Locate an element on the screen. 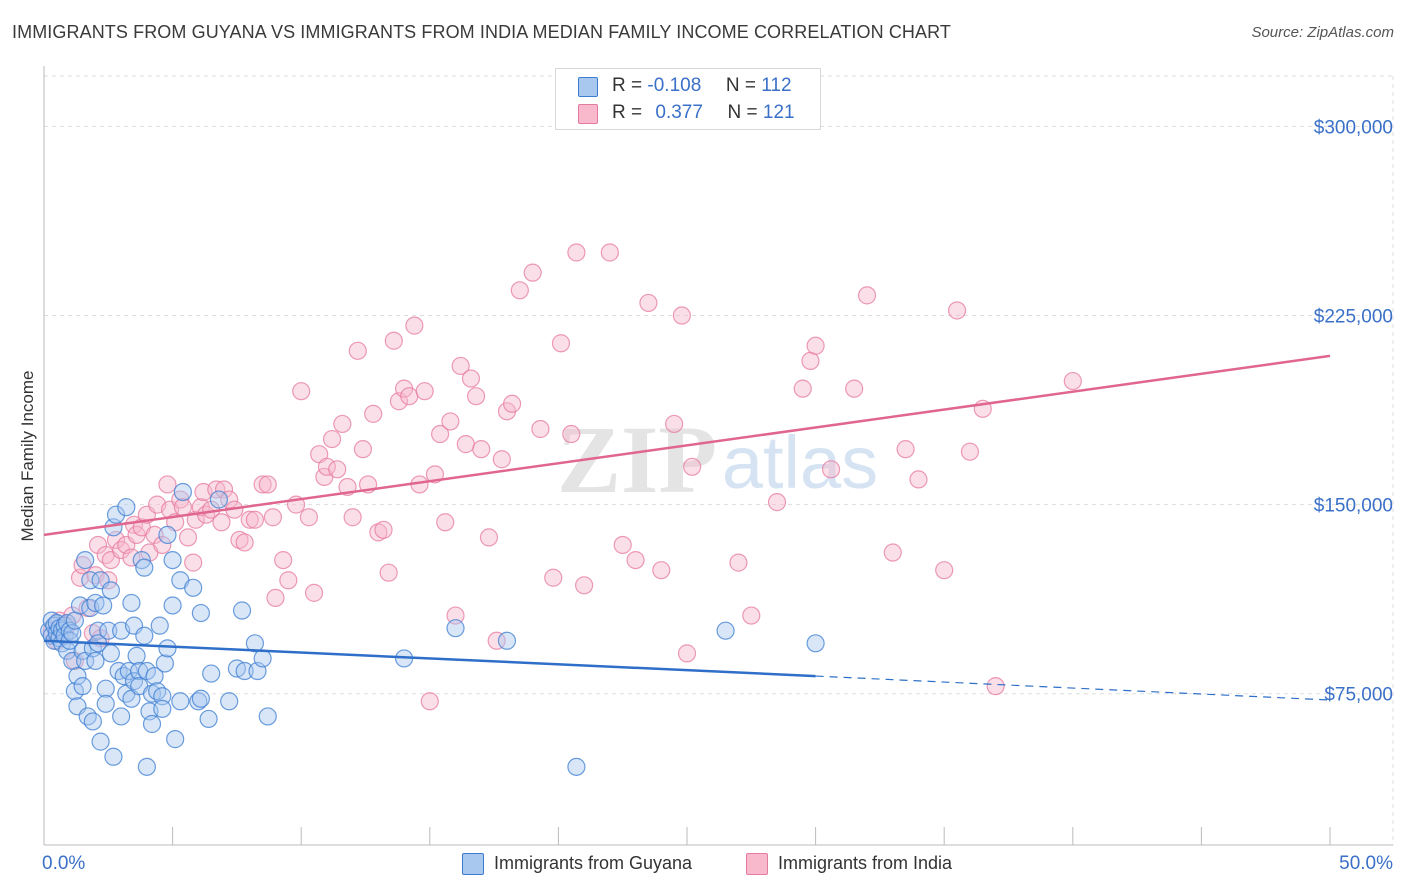 The height and width of the screenshot is (892, 1406). x-tick-label: 50.0% is located at coordinates (1366, 863).